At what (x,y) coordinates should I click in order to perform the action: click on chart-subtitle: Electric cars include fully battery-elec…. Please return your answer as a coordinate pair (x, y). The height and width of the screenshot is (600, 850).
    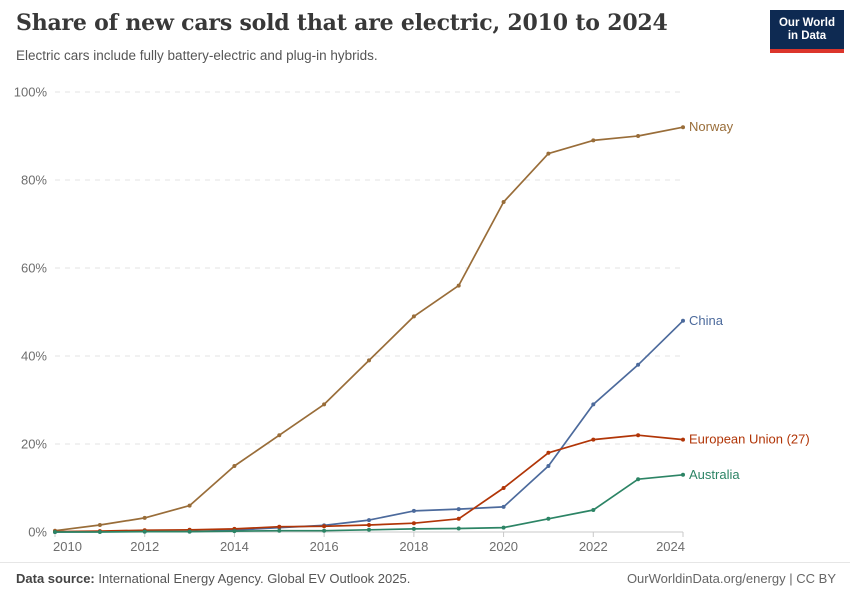
    Looking at the image, I should click on (197, 55).